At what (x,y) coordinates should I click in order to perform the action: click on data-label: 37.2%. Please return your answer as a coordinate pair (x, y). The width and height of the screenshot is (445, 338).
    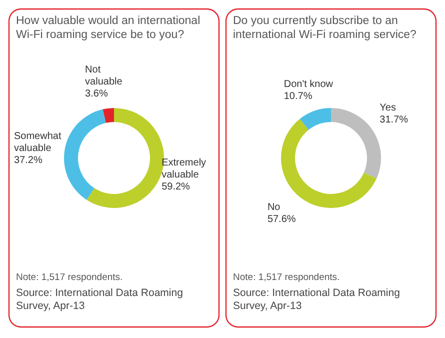
    Looking at the image, I should click on (28, 160).